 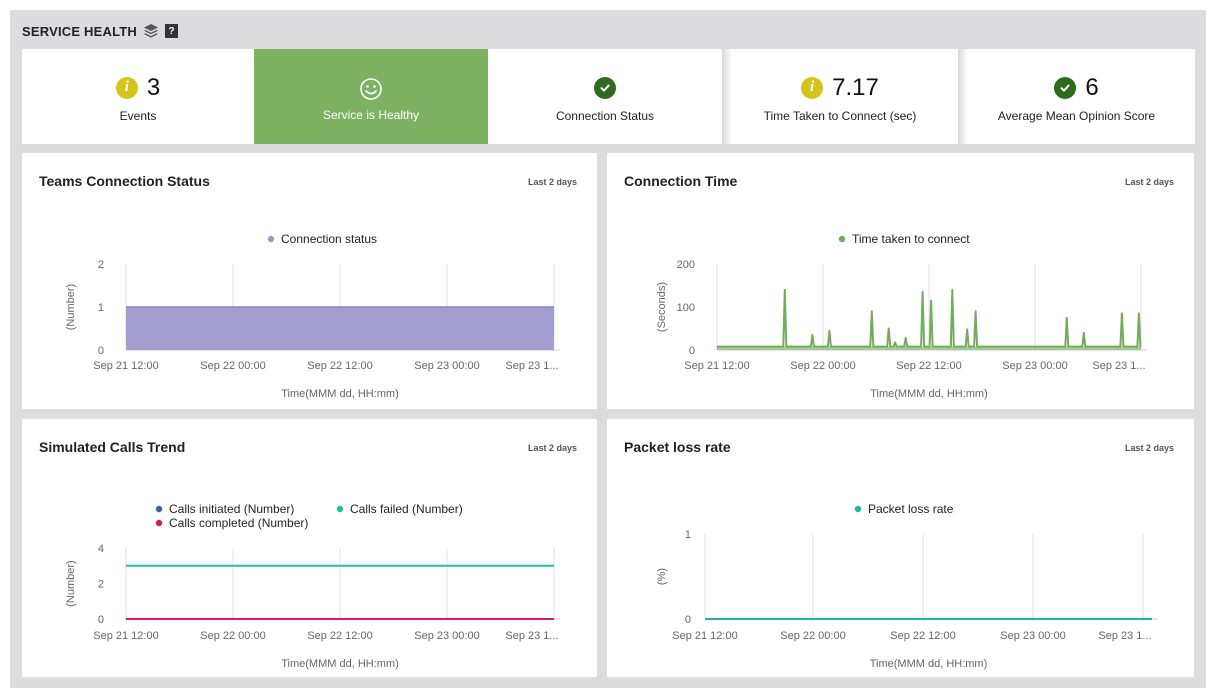 I want to click on kpi-mos: 6 Average Mean Opinion Score, so click(x=1076, y=96).